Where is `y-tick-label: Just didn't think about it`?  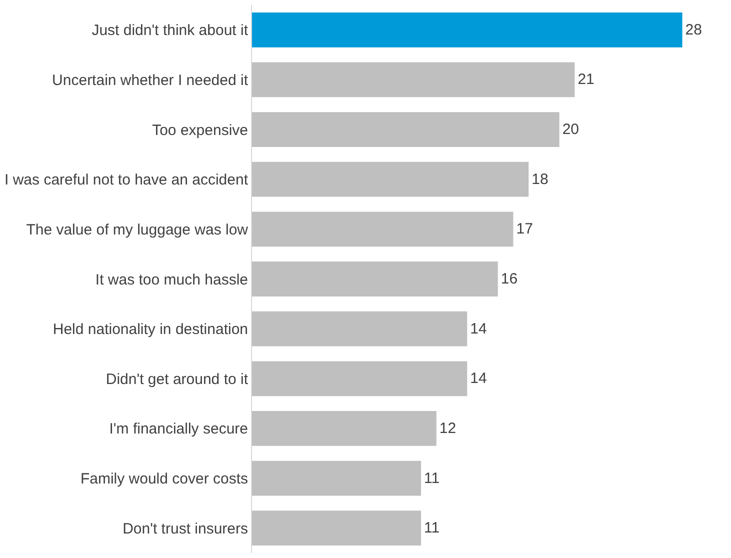
y-tick-label: Just didn't think about it is located at coordinates (170, 31).